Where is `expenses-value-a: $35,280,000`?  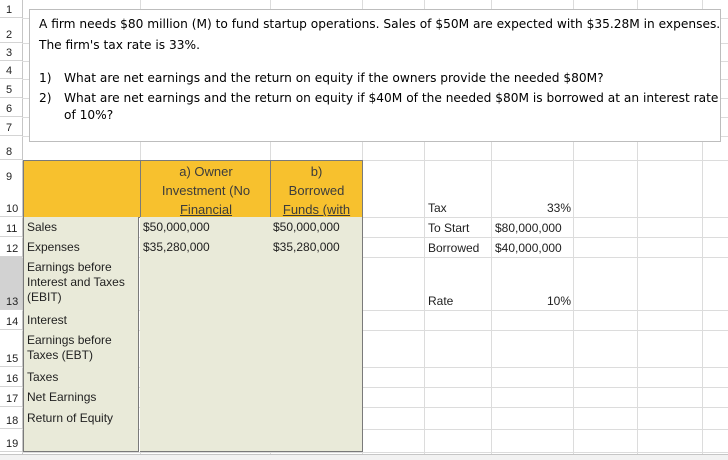 expenses-value-a: $35,280,000 is located at coordinates (205, 247).